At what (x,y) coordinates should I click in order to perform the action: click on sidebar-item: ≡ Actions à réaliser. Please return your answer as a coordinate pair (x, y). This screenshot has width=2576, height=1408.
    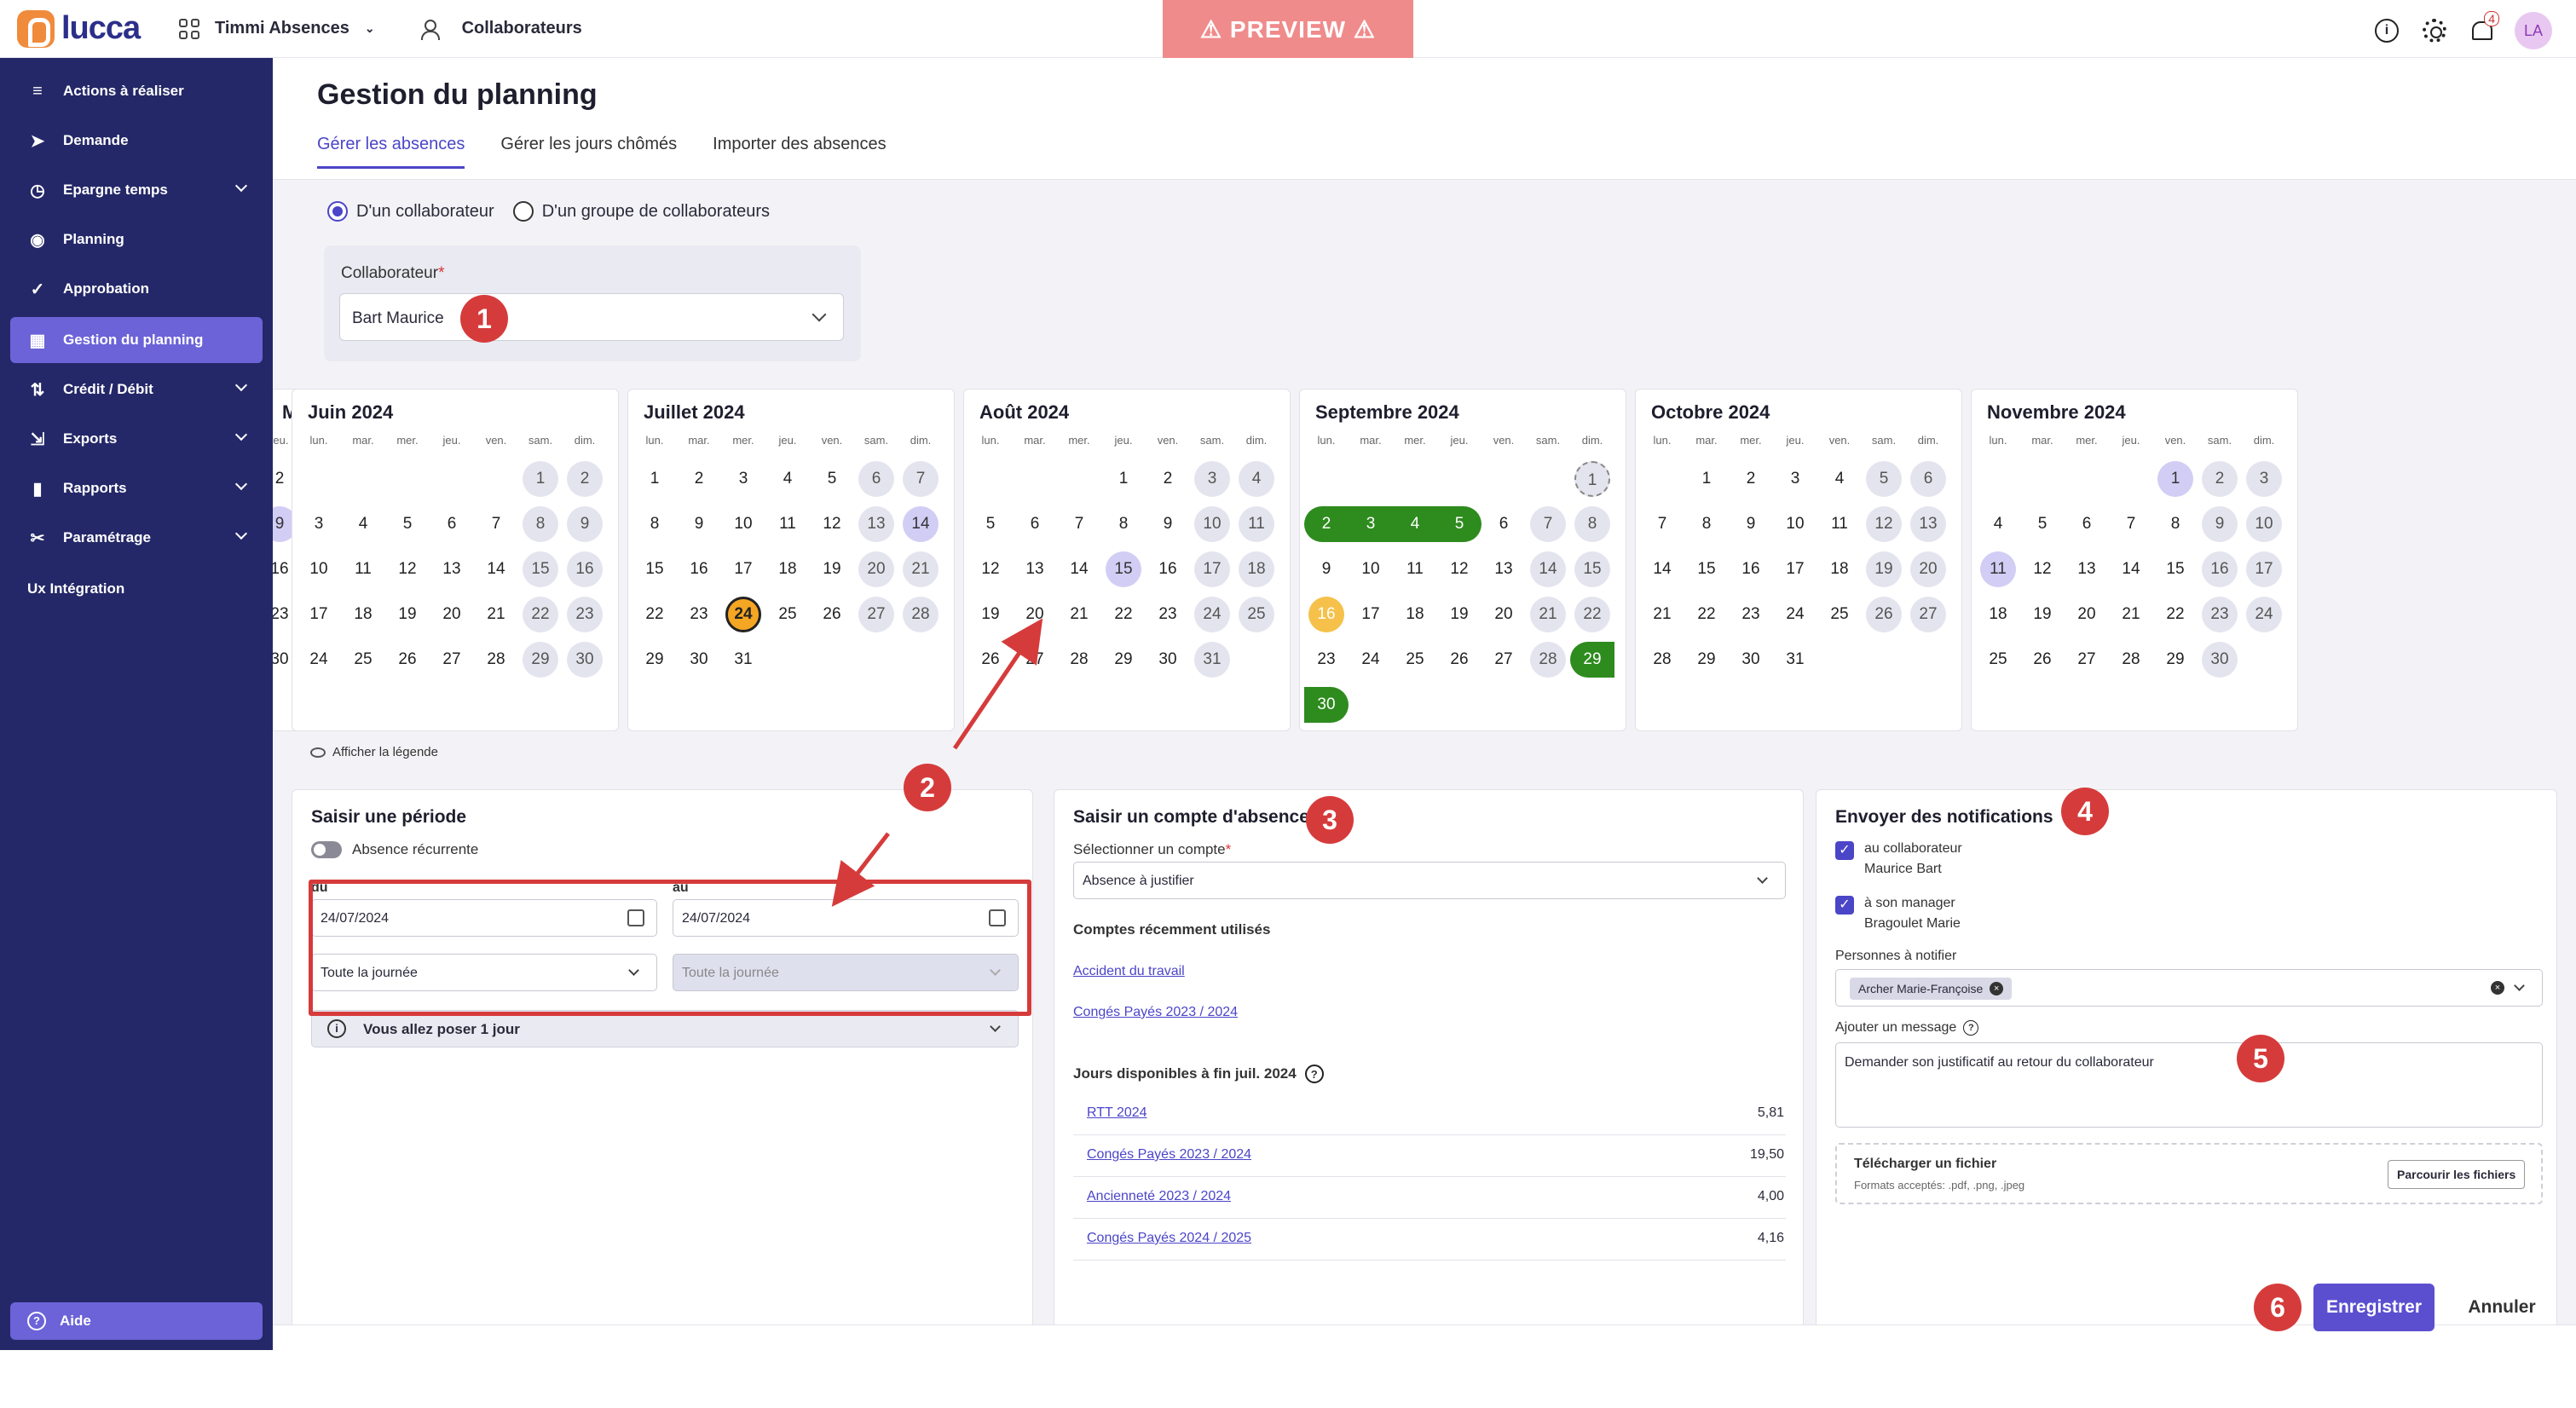
    Looking at the image, I should click on (136, 91).